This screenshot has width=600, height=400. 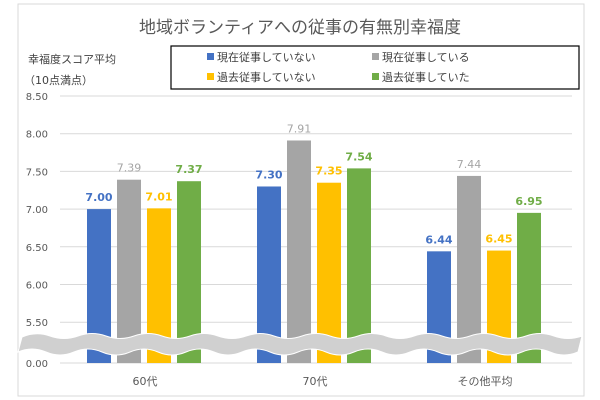 What do you see at coordinates (72, 59) in the screenshot?
I see `y-axis-label: 幸福度スコア平均` at bounding box center [72, 59].